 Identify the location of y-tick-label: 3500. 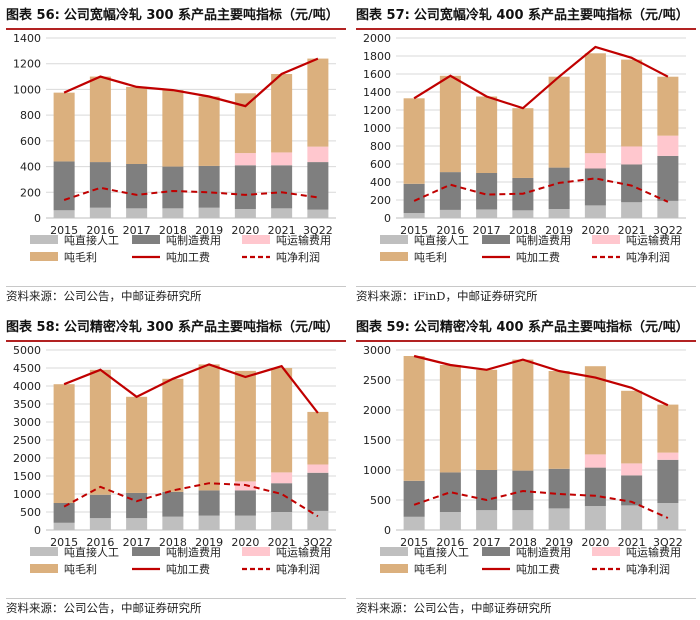
(27, 404).